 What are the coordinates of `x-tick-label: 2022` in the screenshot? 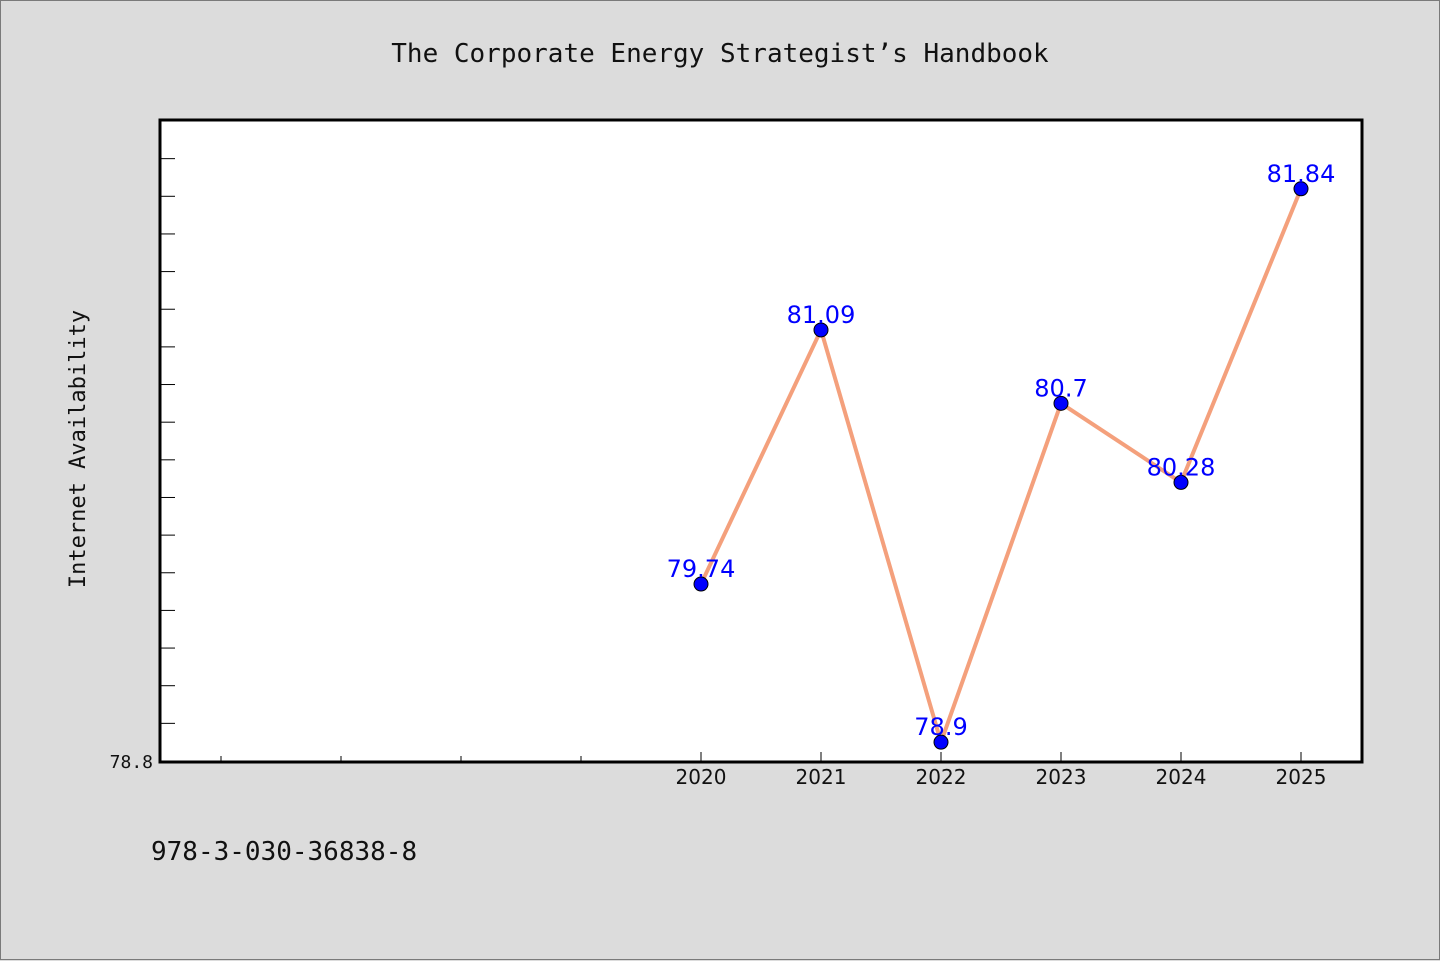 It's located at (941, 777).